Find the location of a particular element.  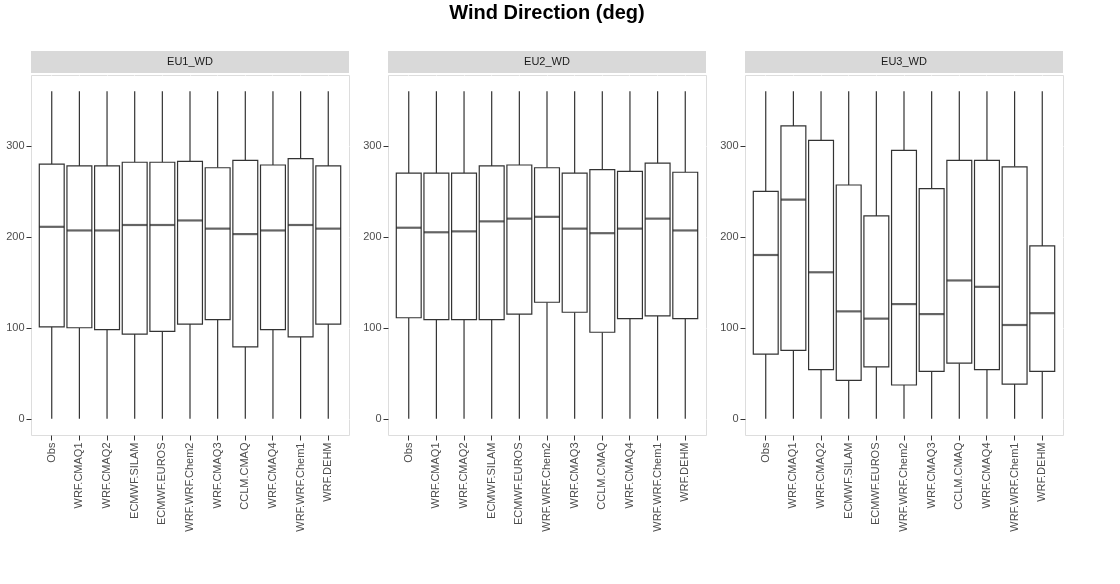

chart-title: Wind Direction (deg) is located at coordinates (547, 12).